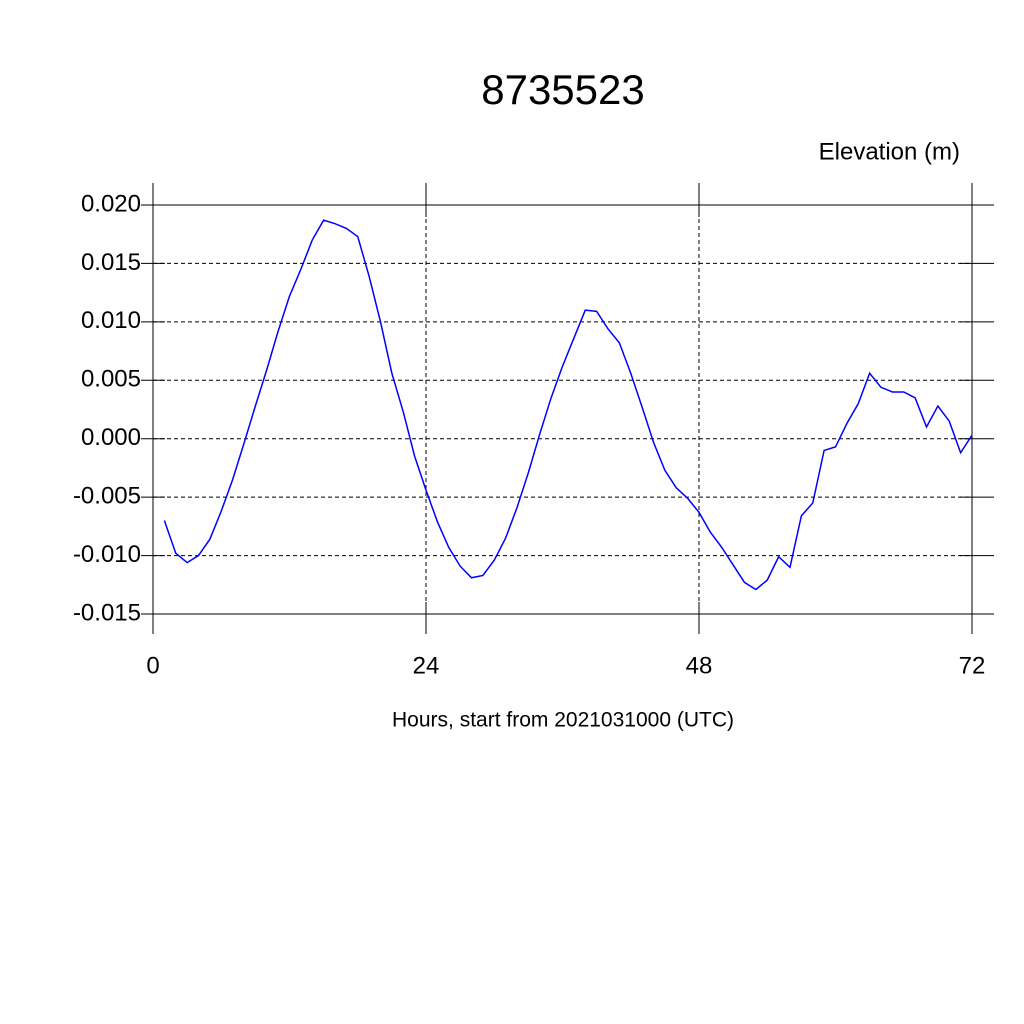  I want to click on chart-title: 8735523, so click(563, 89).